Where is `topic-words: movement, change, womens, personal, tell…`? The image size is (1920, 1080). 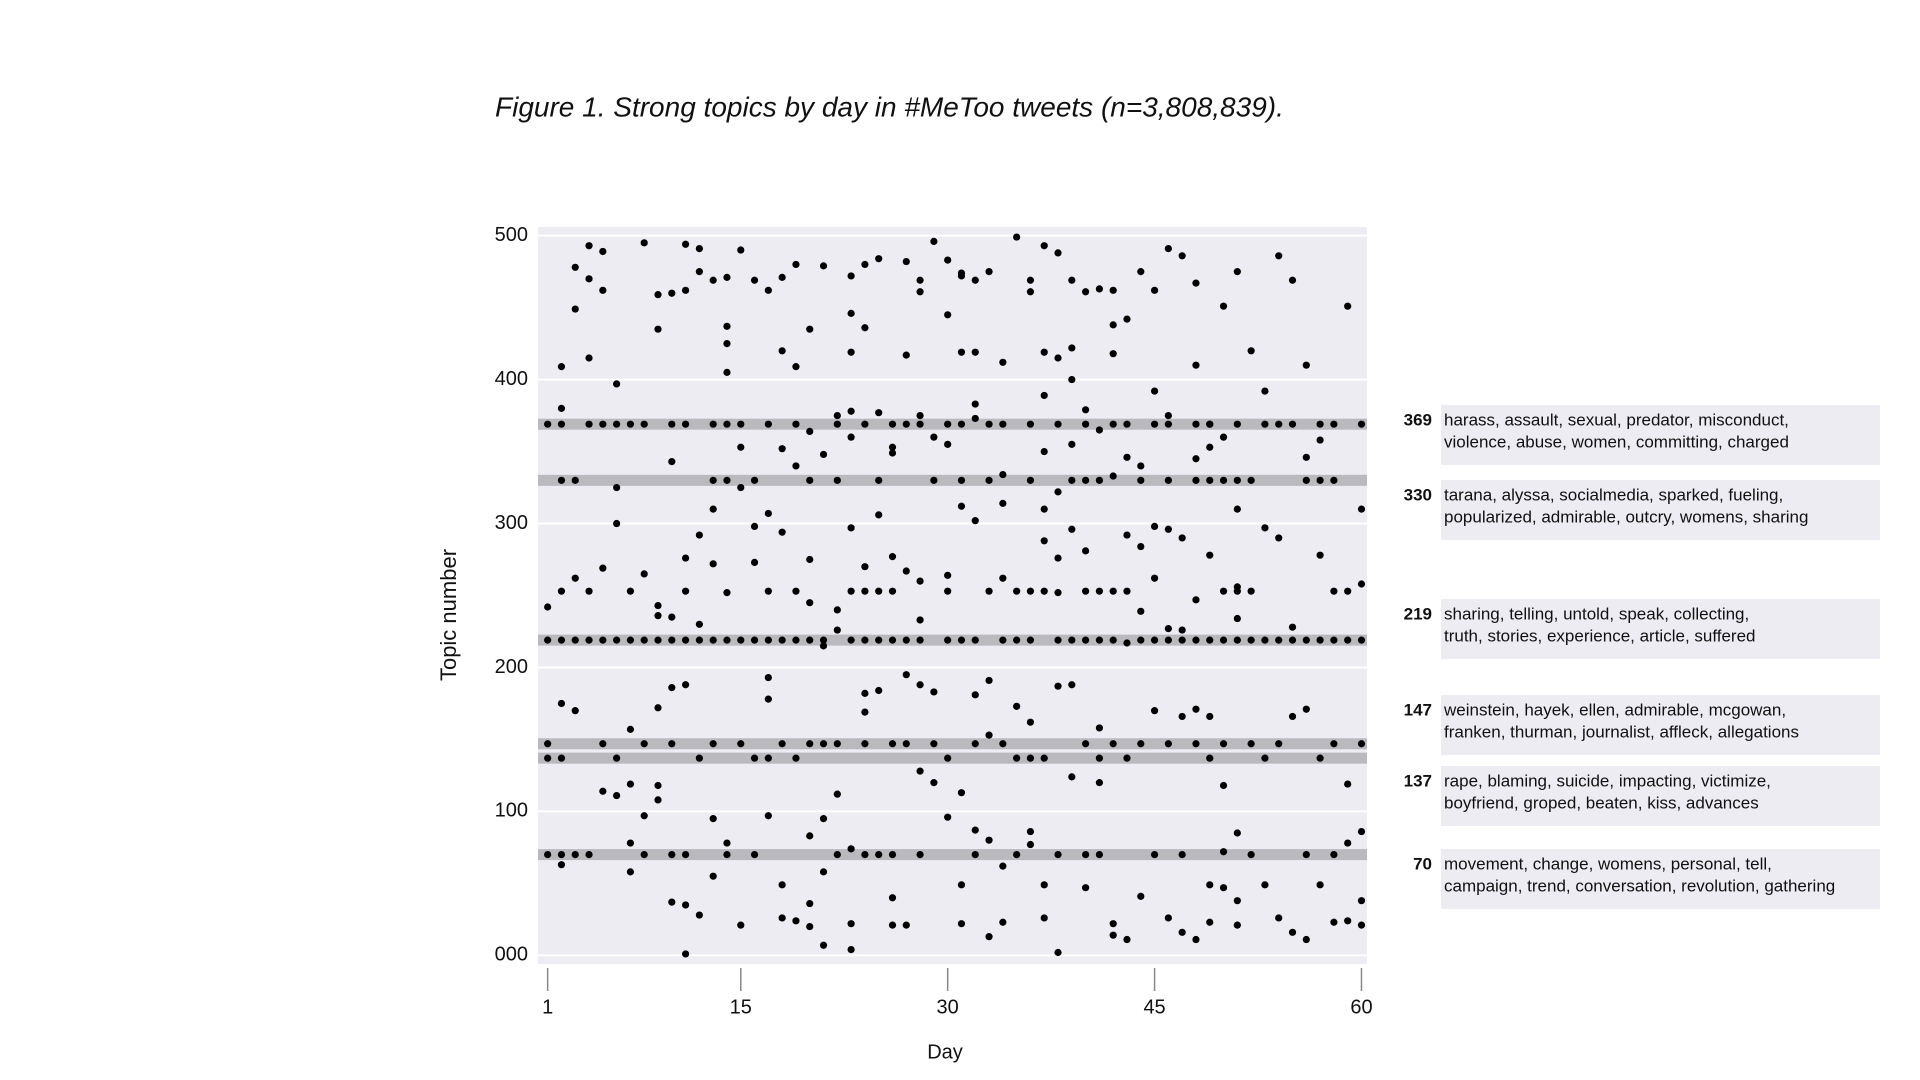 topic-words: movement, change, womens, personal, tell… is located at coordinates (1608, 863).